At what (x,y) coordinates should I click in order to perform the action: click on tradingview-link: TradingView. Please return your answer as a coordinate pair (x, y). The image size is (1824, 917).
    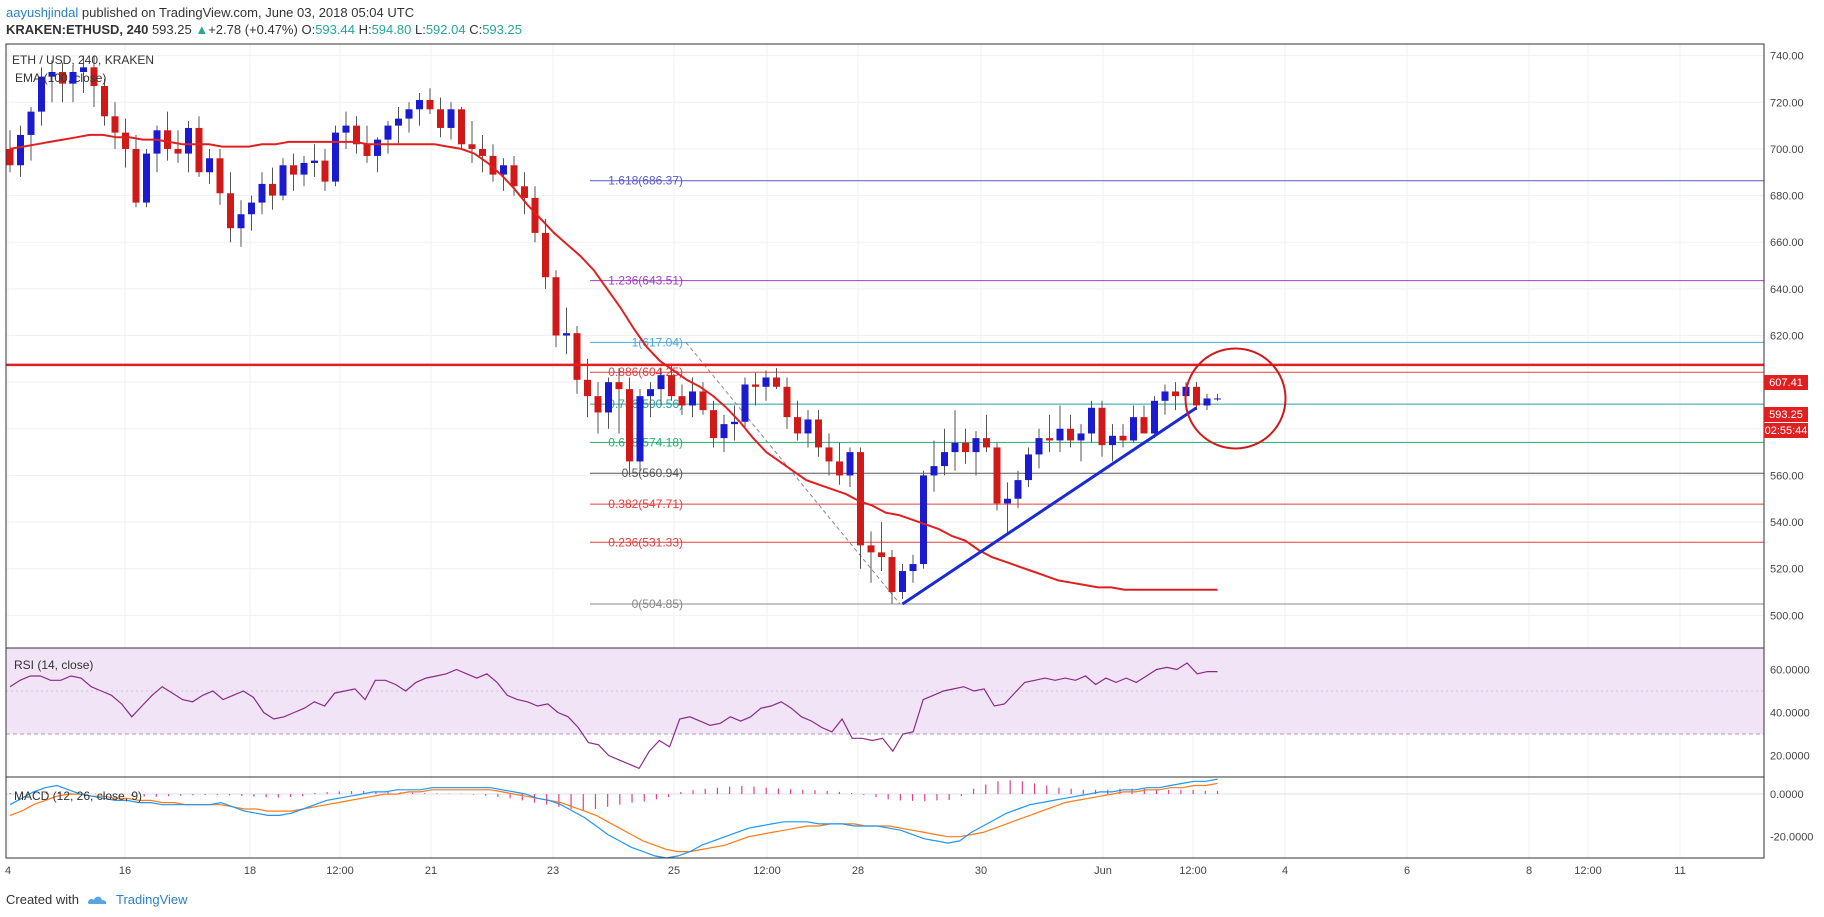
    Looking at the image, I should click on (152, 899).